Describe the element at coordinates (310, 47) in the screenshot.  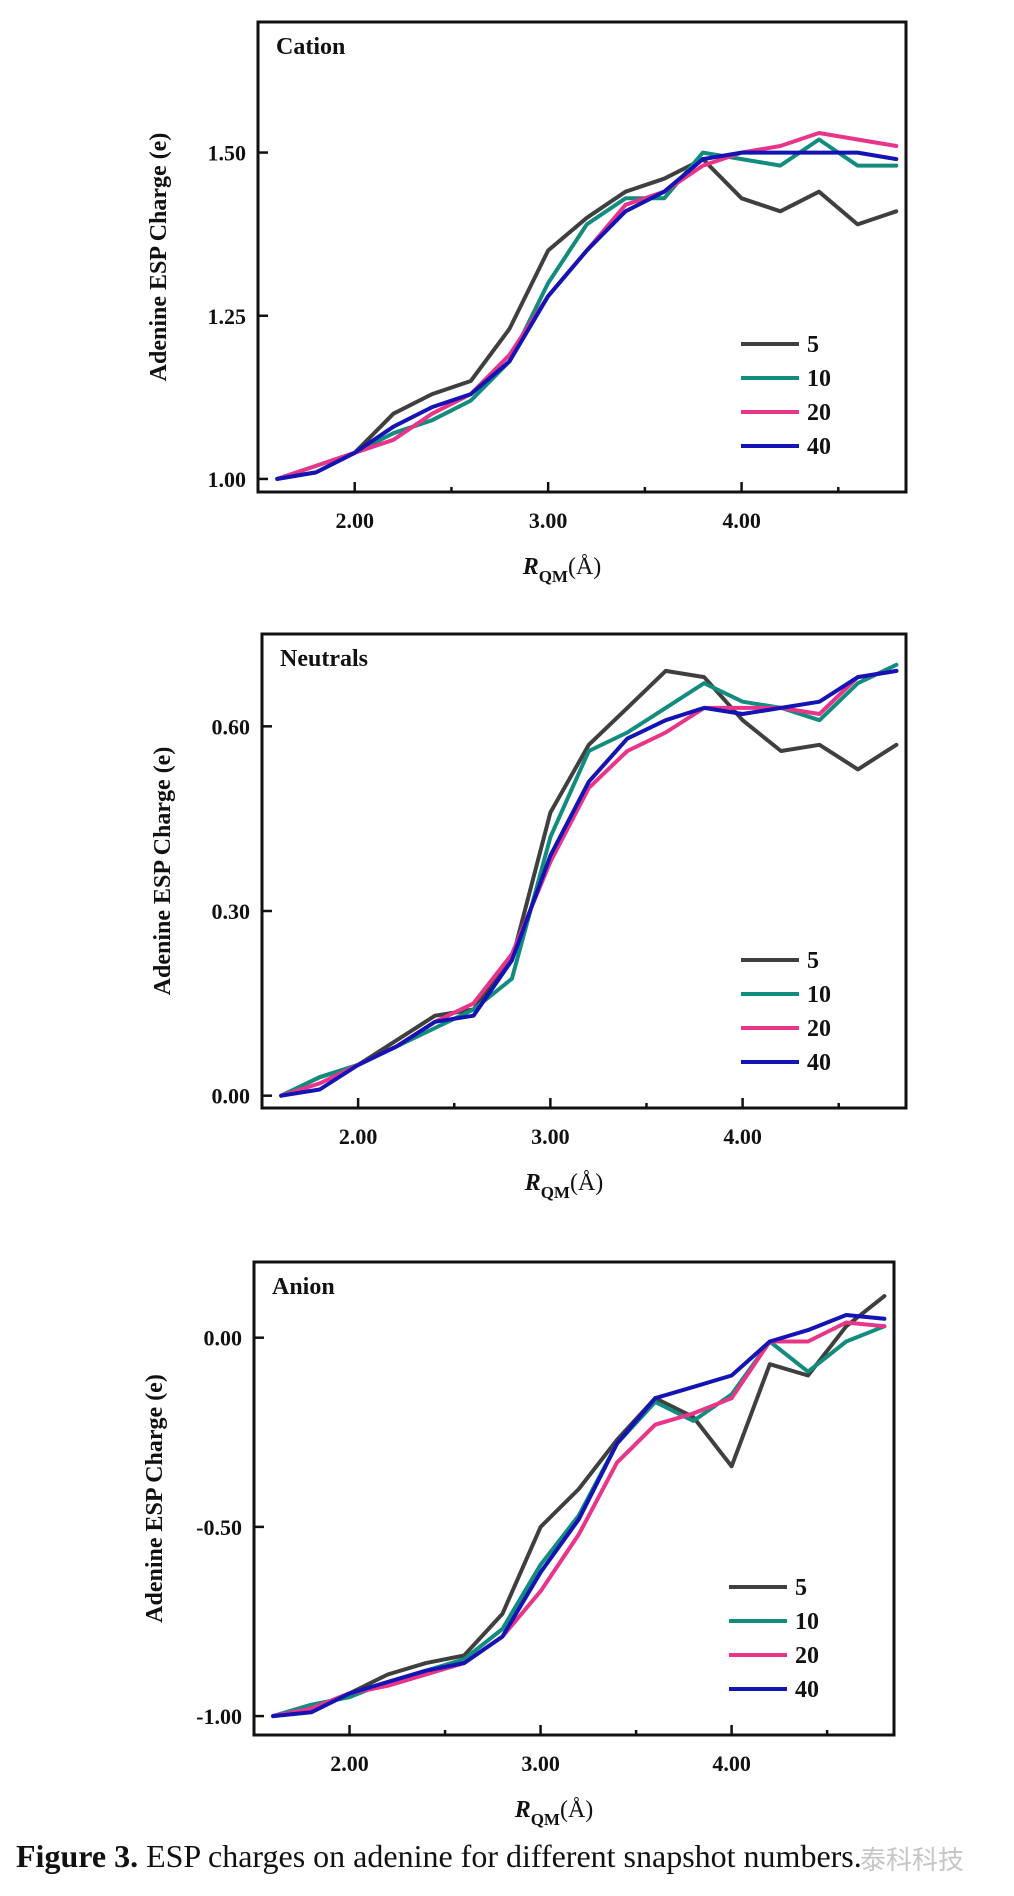
I see `panel-title: Cation` at that location.